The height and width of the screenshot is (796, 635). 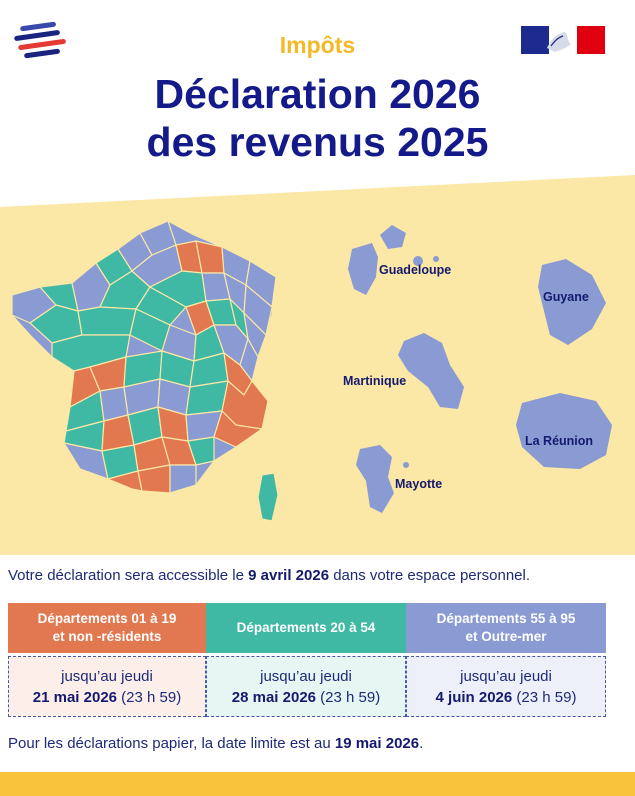 I want to click on column-header-3-line-1: Départements 55 à 95, so click(x=506, y=618).